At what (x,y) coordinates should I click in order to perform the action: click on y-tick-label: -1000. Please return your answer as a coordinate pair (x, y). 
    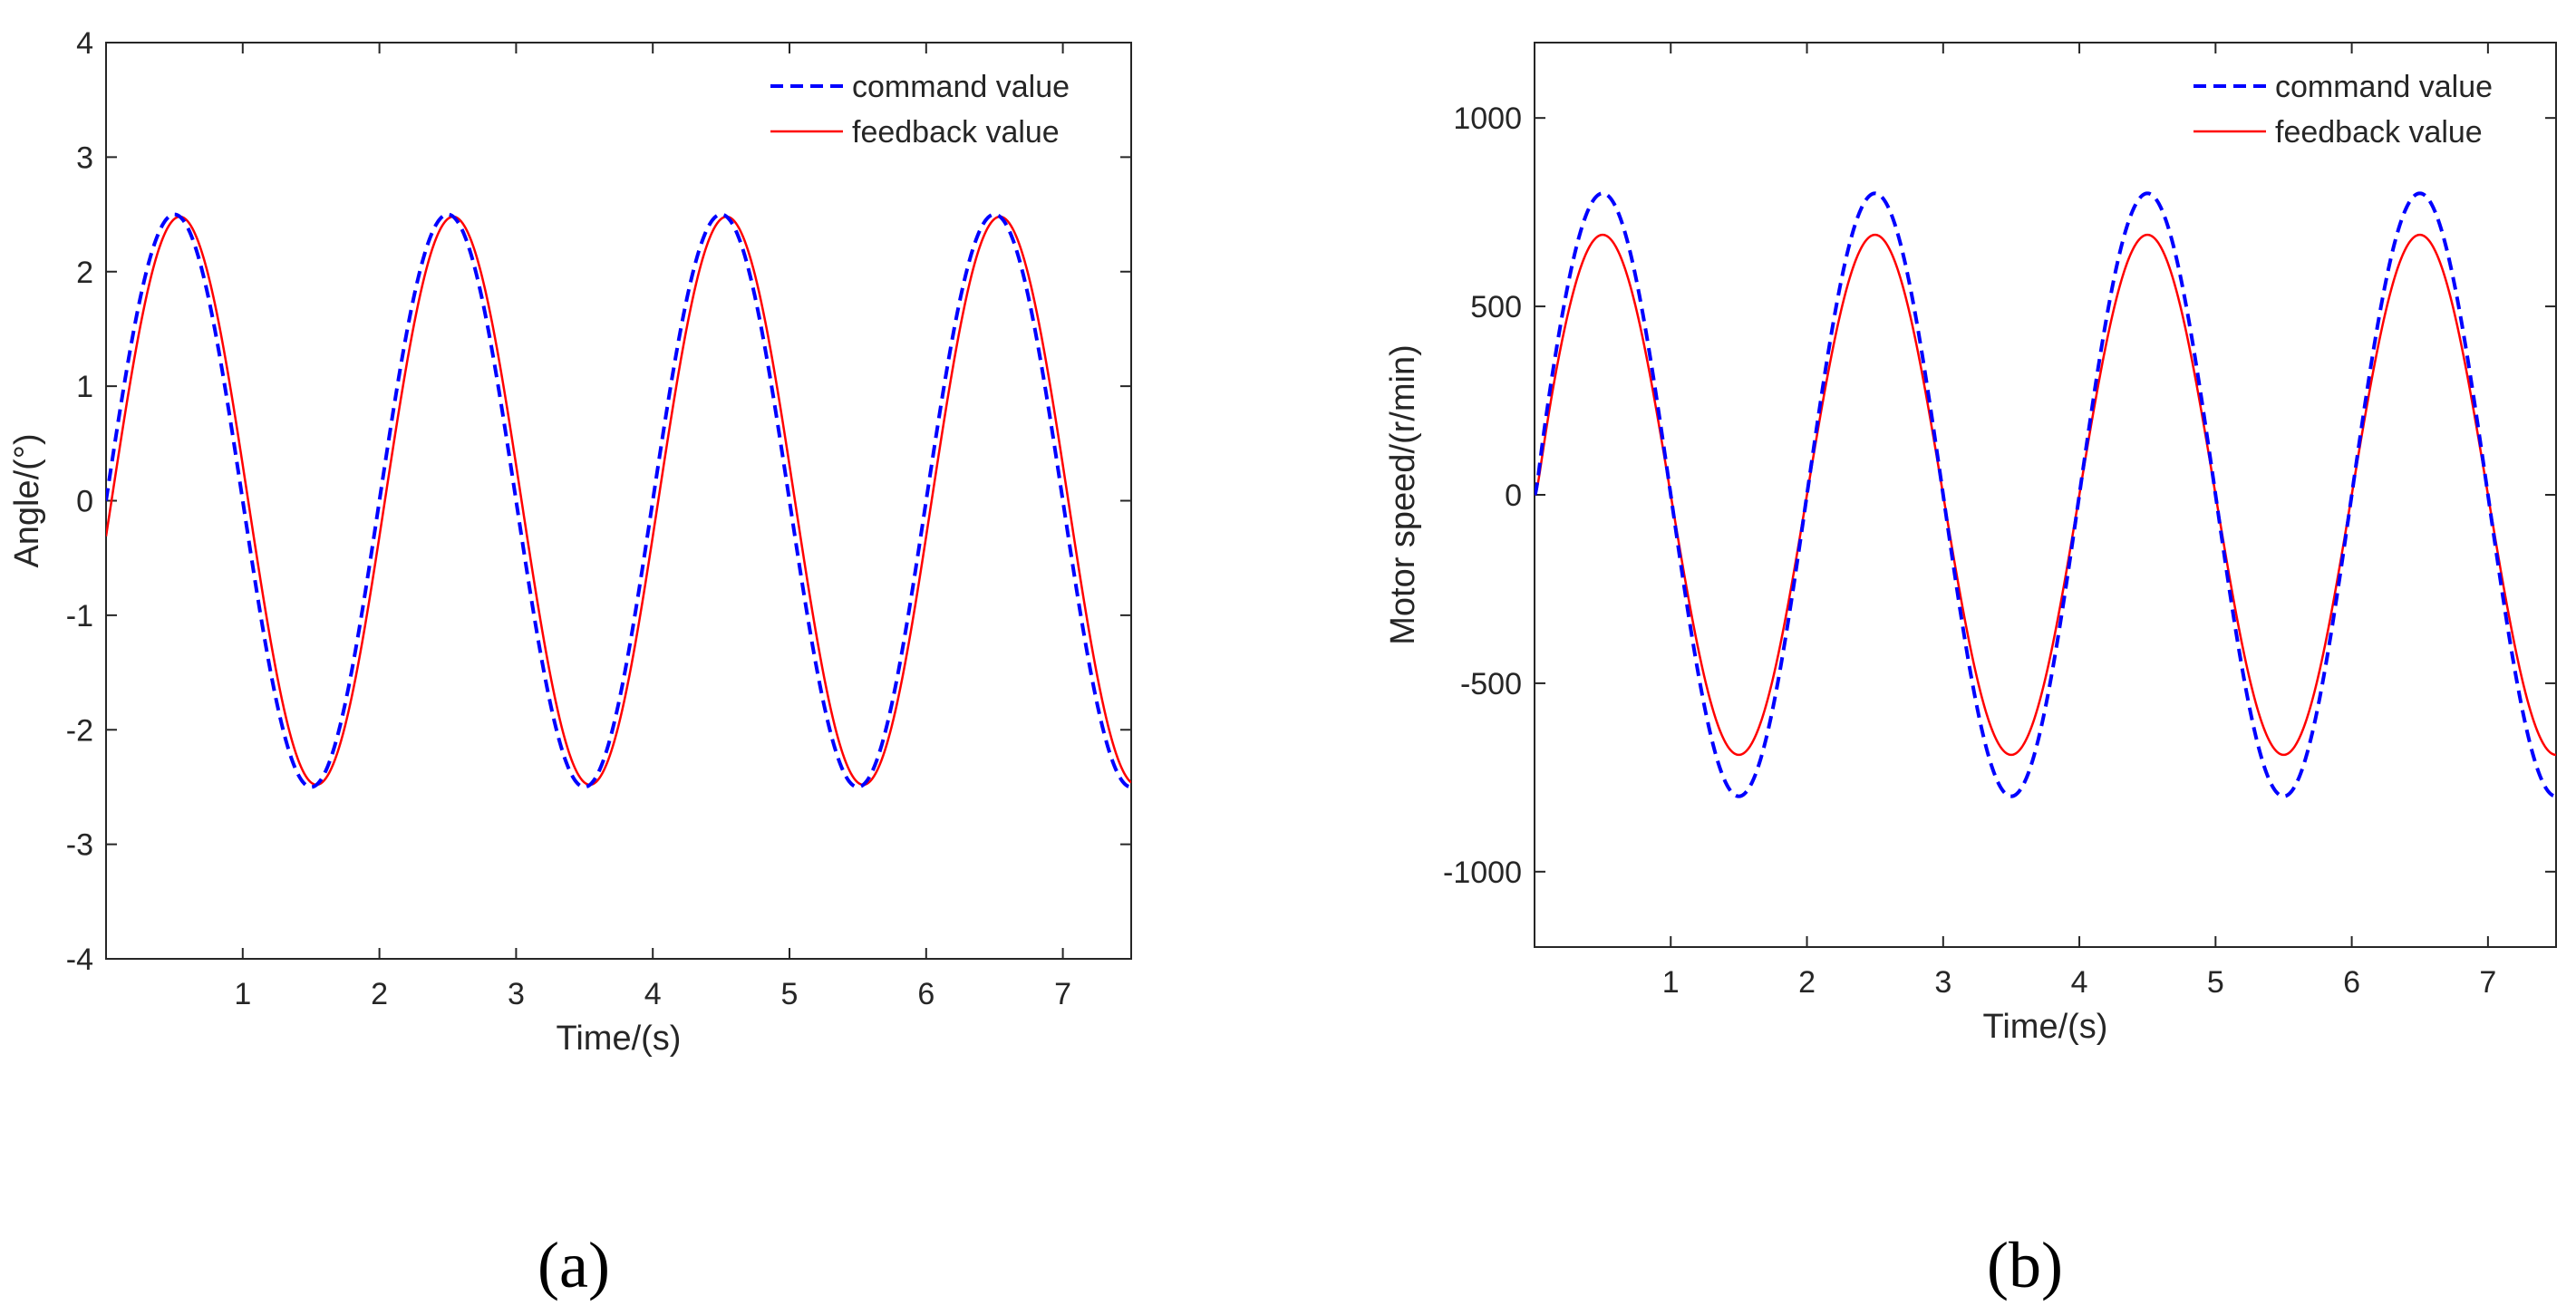
    Looking at the image, I should click on (1482, 873).